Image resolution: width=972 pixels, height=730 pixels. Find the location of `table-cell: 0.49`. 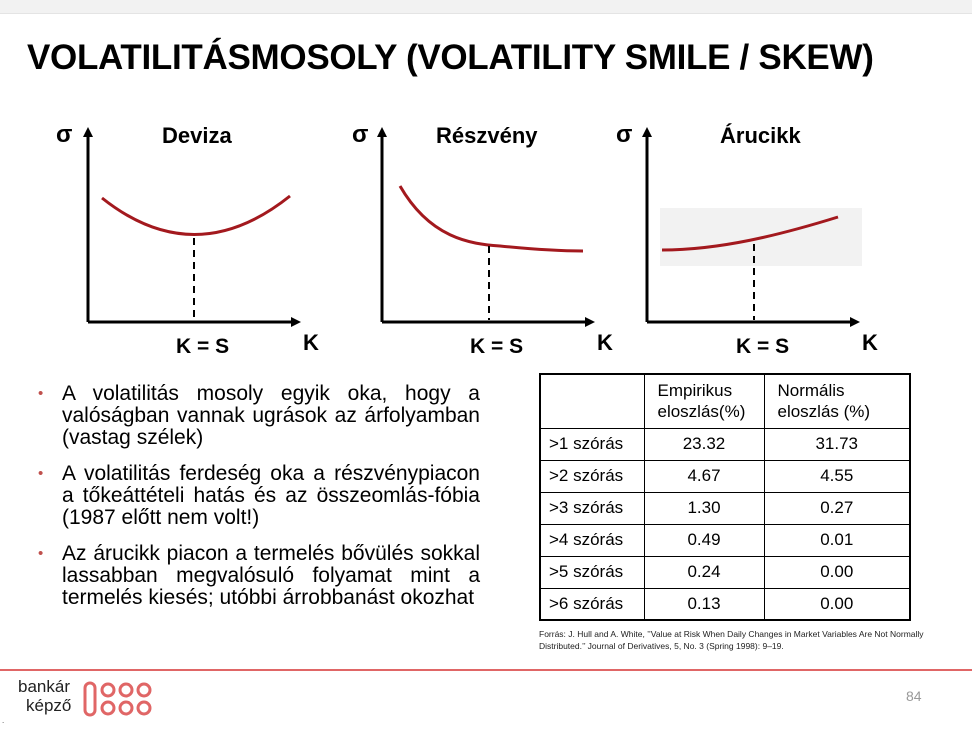

table-cell: 0.49 is located at coordinates (704, 540).